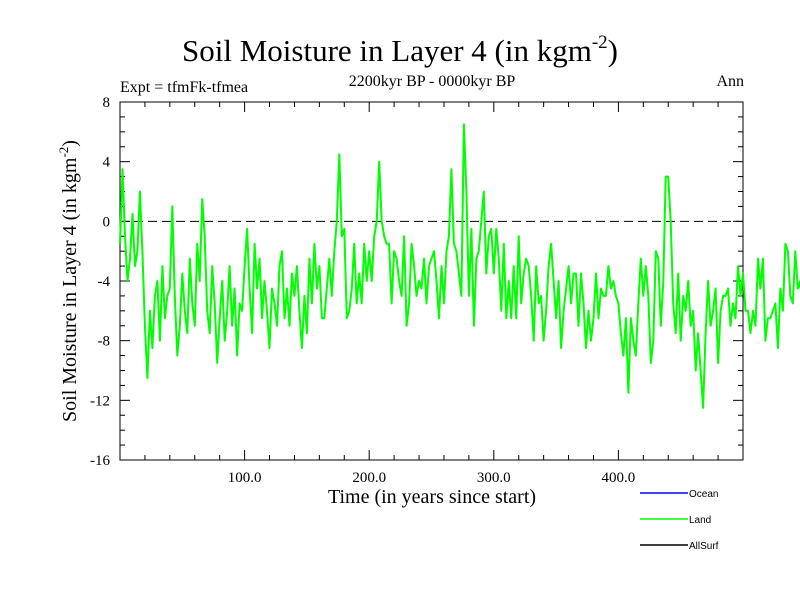 Image resolution: width=800 pixels, height=600 pixels. Describe the element at coordinates (494, 478) in the screenshot. I see `x-tick-label: 300.0` at that location.